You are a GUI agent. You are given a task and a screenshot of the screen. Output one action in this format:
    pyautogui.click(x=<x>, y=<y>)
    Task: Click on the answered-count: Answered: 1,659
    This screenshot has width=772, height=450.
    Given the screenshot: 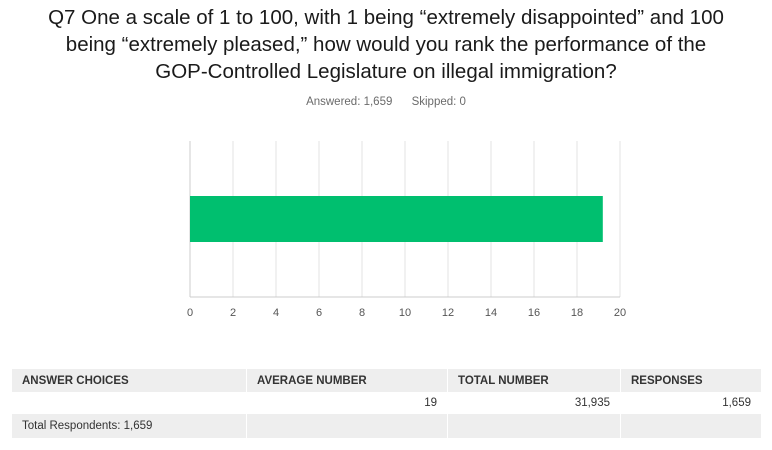 What is the action you would take?
    pyautogui.click(x=349, y=102)
    